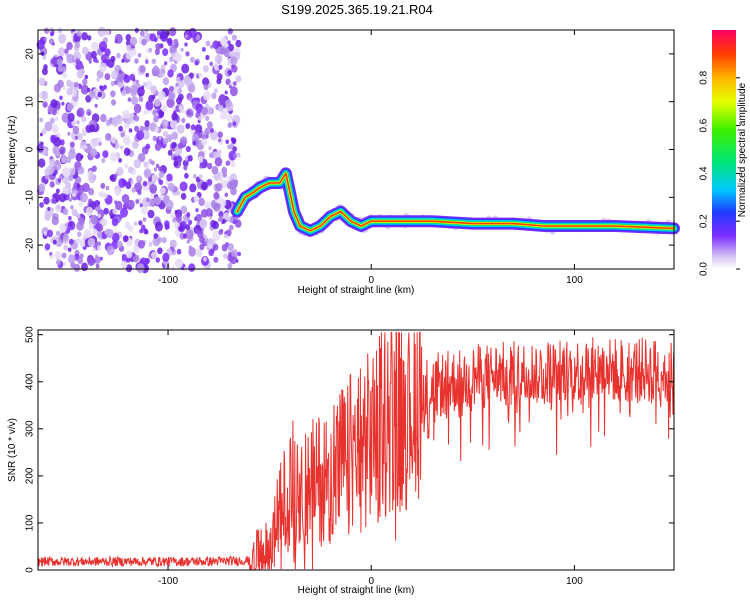 This screenshot has width=750, height=600. I want to click on spectrogram-y-label: Frequency (Hz), so click(12, 150).